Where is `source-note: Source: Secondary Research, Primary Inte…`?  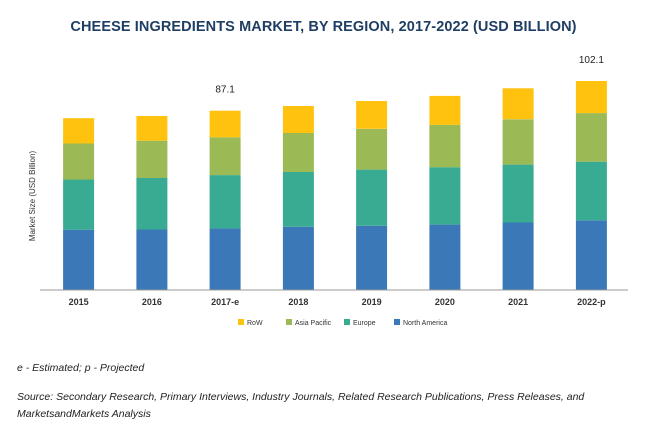 source-note: Source: Secondary Research, Primary Inte… is located at coordinates (301, 405).